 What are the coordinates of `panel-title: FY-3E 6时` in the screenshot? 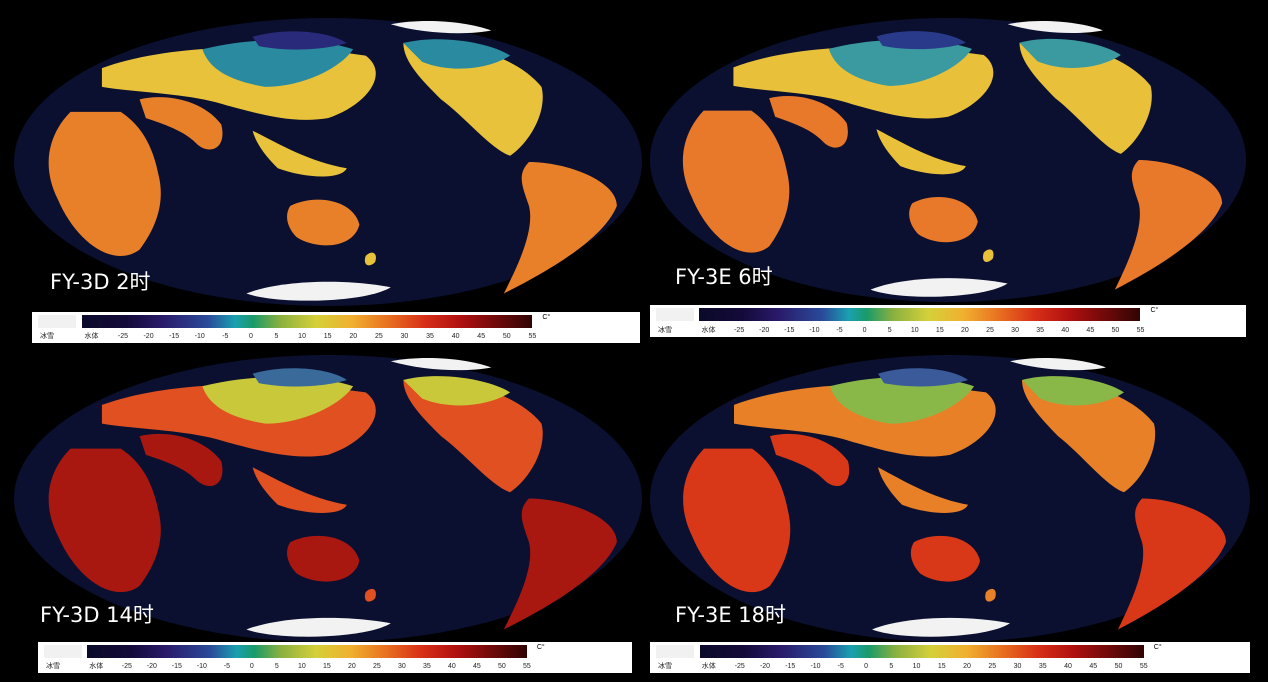 It's located at (724, 277).